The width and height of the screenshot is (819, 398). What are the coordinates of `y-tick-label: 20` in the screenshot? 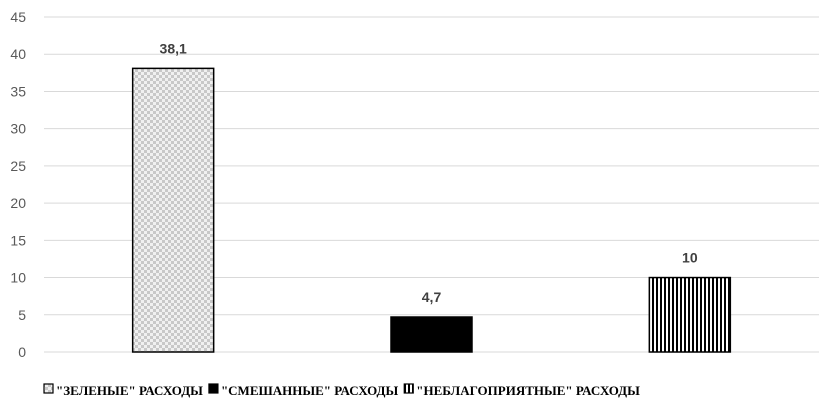 It's located at (18, 203).